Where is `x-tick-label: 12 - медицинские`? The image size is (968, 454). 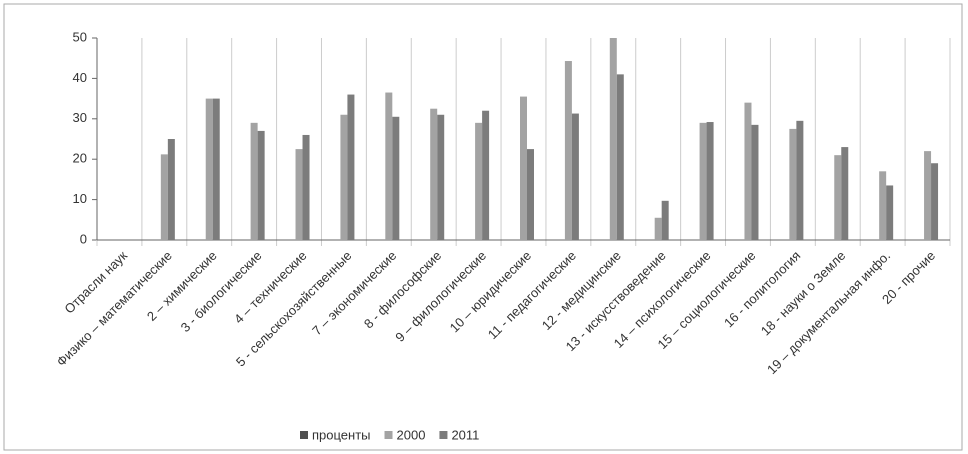 x-tick-label: 12 - медицинские is located at coordinates (581, 290).